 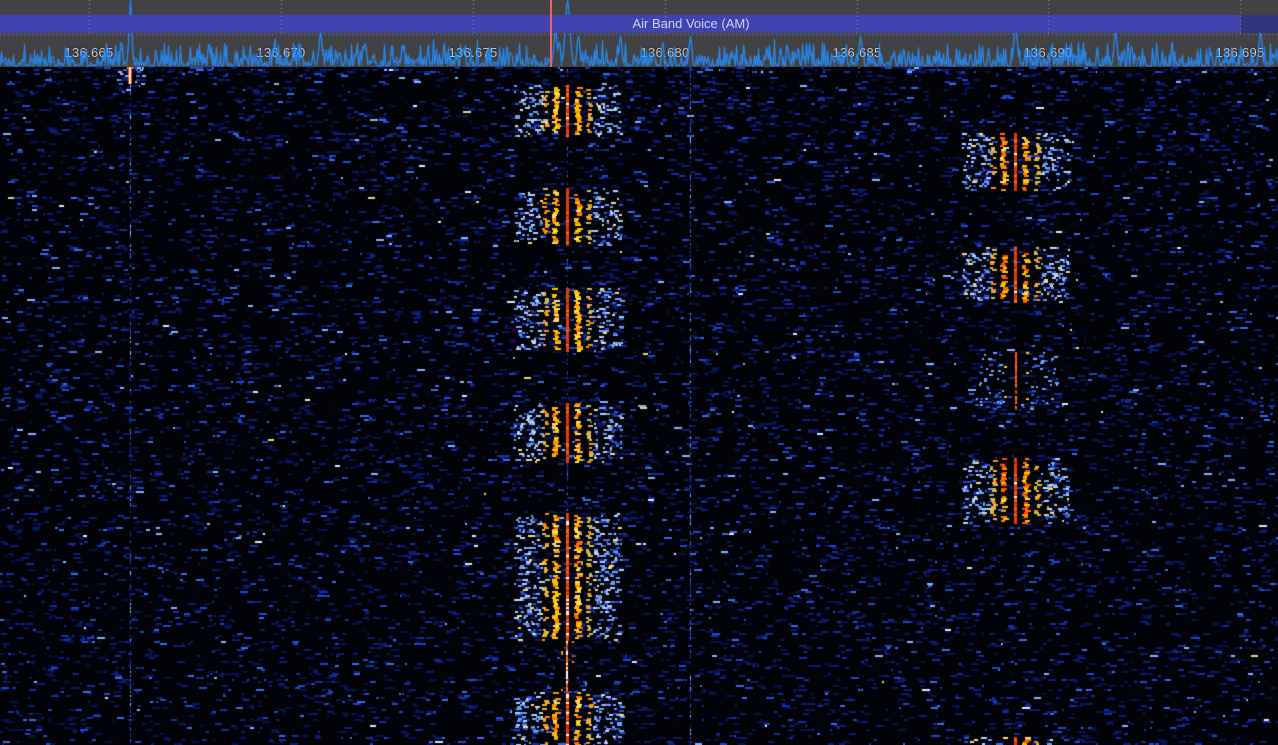 I want to click on tuning-cursor, so click(x=551, y=33).